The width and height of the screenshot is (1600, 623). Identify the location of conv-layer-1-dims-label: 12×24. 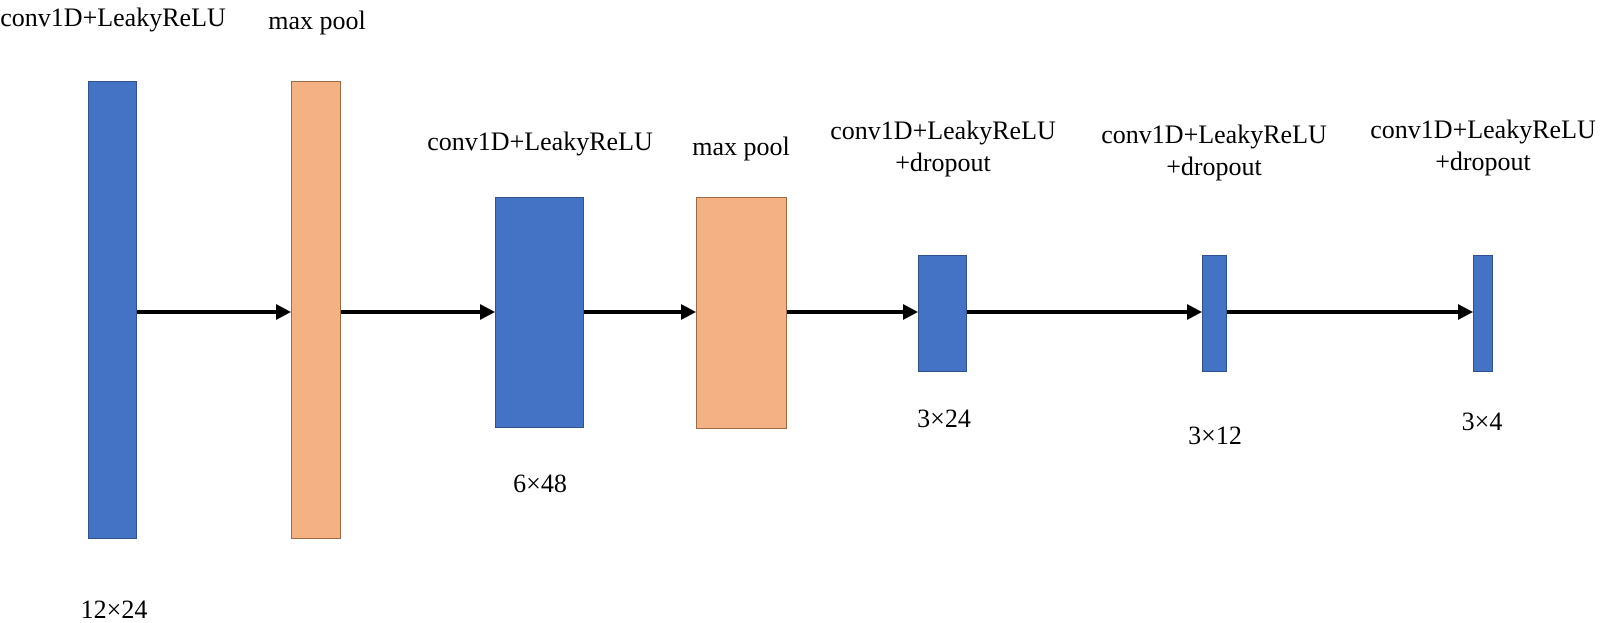
(114, 609).